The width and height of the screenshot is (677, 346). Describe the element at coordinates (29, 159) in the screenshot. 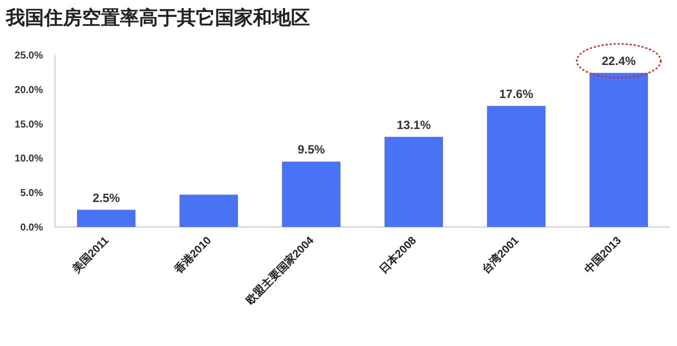

I see `y-tick-label: 10.0%` at that location.